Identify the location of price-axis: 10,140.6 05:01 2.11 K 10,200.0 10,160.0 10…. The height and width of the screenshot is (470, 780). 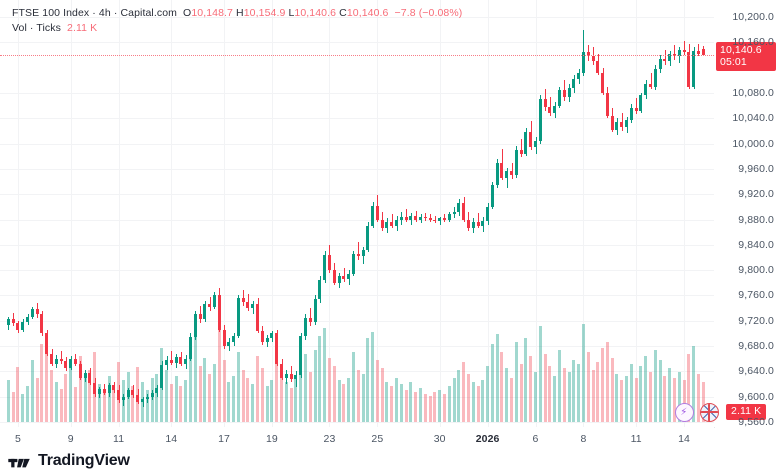
(747, 214).